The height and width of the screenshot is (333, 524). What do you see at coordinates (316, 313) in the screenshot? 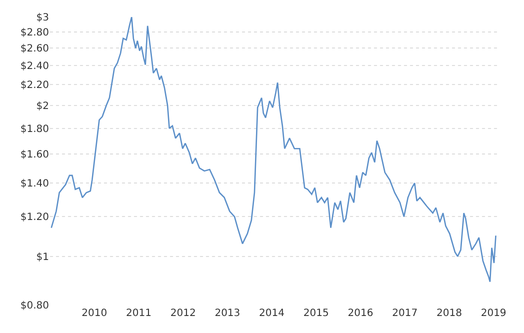
I see `x-tick-label: 2015` at bounding box center [316, 313].